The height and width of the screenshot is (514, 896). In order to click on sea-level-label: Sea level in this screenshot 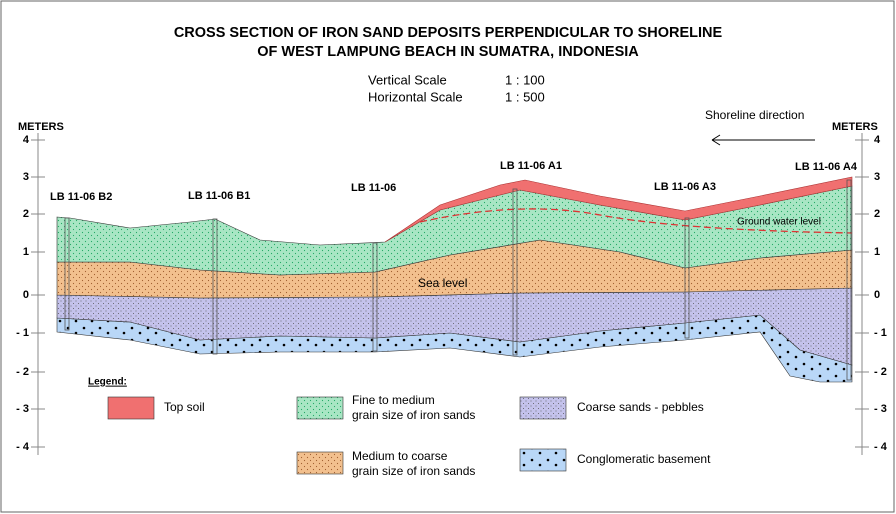, I will do `click(442, 283)`.